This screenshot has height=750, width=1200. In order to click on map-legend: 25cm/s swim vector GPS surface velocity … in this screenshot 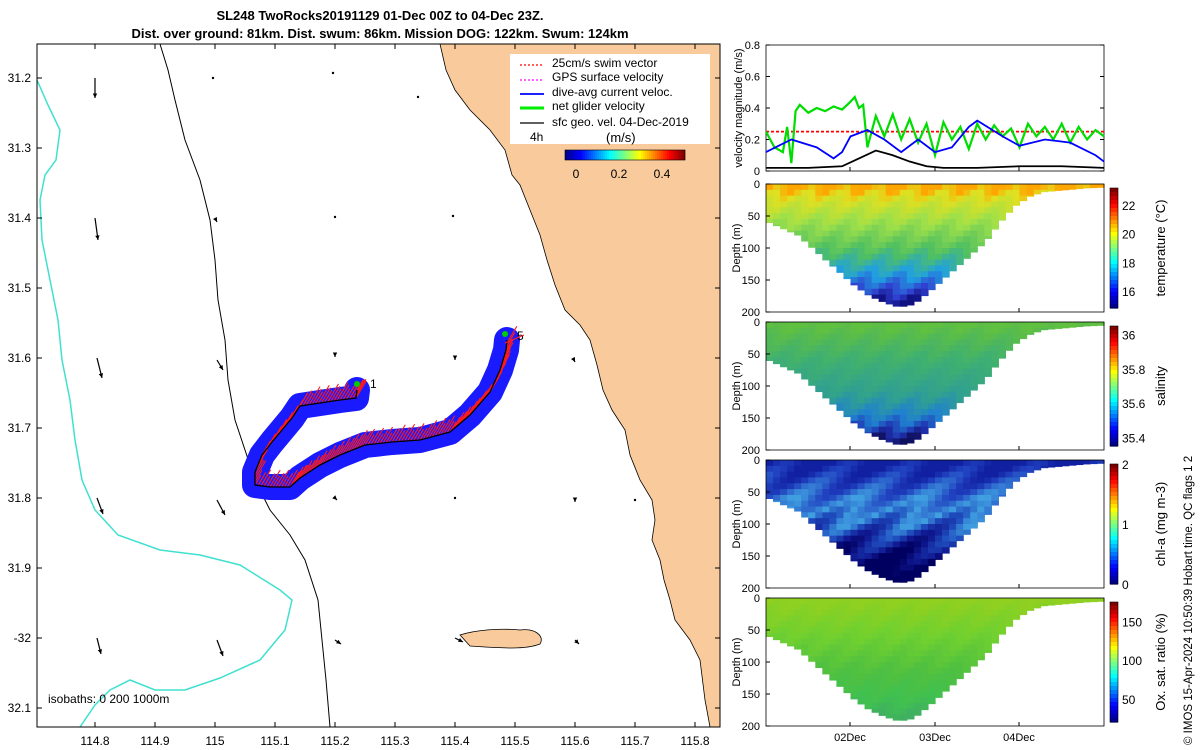, I will do `click(610, 99)`.